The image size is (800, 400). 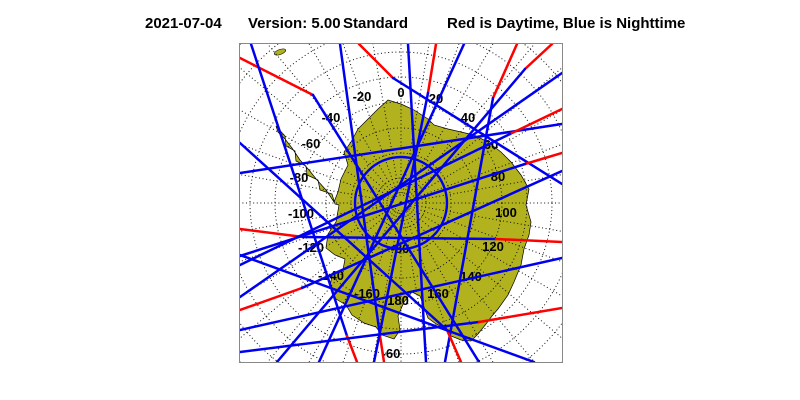 I want to click on title-legend: Red is Daytime, Blue is Nighttime, so click(x=566, y=23).